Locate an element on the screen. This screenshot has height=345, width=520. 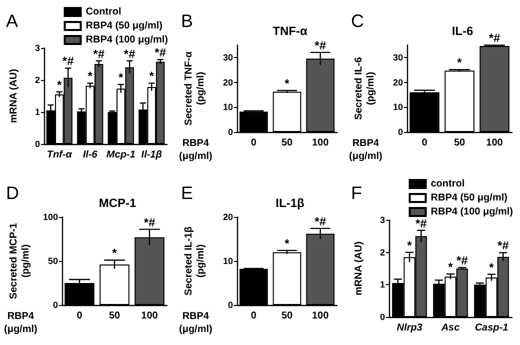
x-tick-label: Asc is located at coordinates (450, 328).